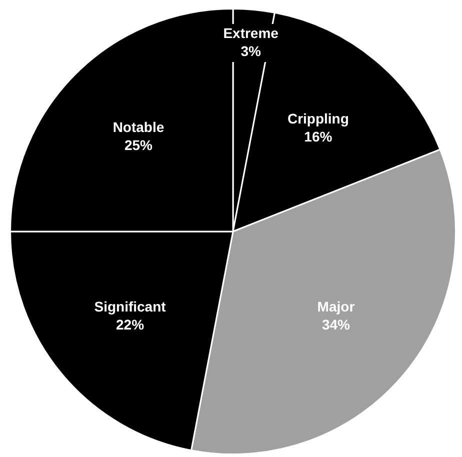 The height and width of the screenshot is (457, 462). Describe the element at coordinates (138, 126) in the screenshot. I see `slice-label: Notable` at that location.